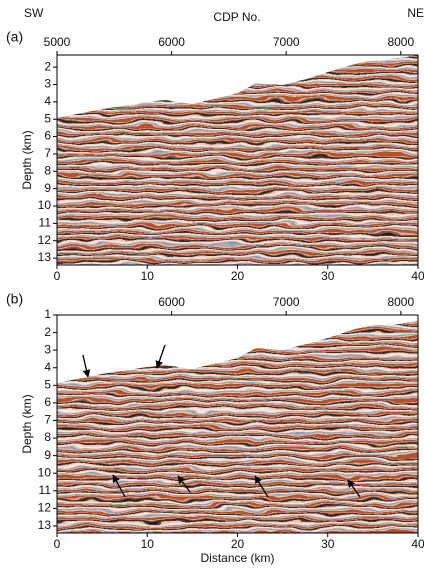 This screenshot has width=424, height=569. Describe the element at coordinates (34, 13) in the screenshot. I see `direction-label: SW` at that location.